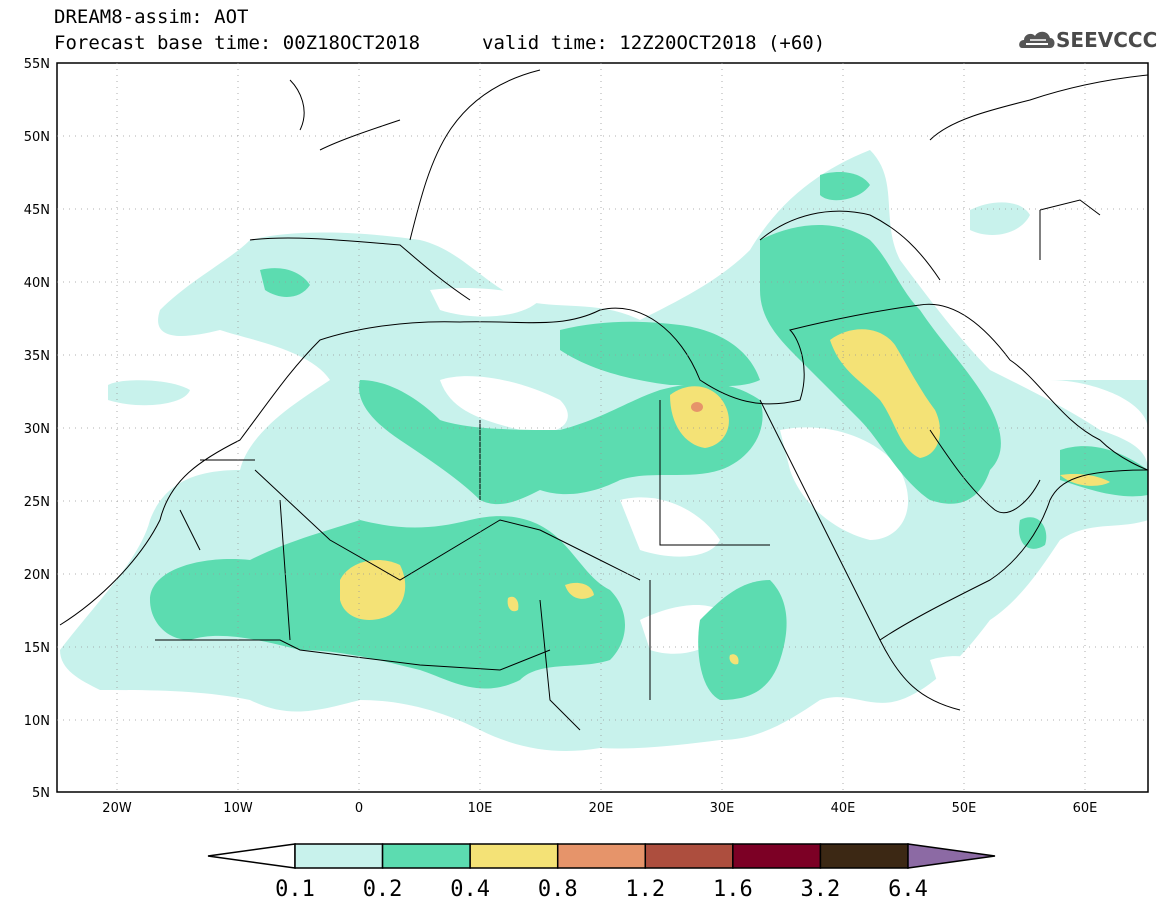 Image resolution: width=1165 pixels, height=905 pixels. I want to click on lat-label-5n: 5N, so click(41, 793).